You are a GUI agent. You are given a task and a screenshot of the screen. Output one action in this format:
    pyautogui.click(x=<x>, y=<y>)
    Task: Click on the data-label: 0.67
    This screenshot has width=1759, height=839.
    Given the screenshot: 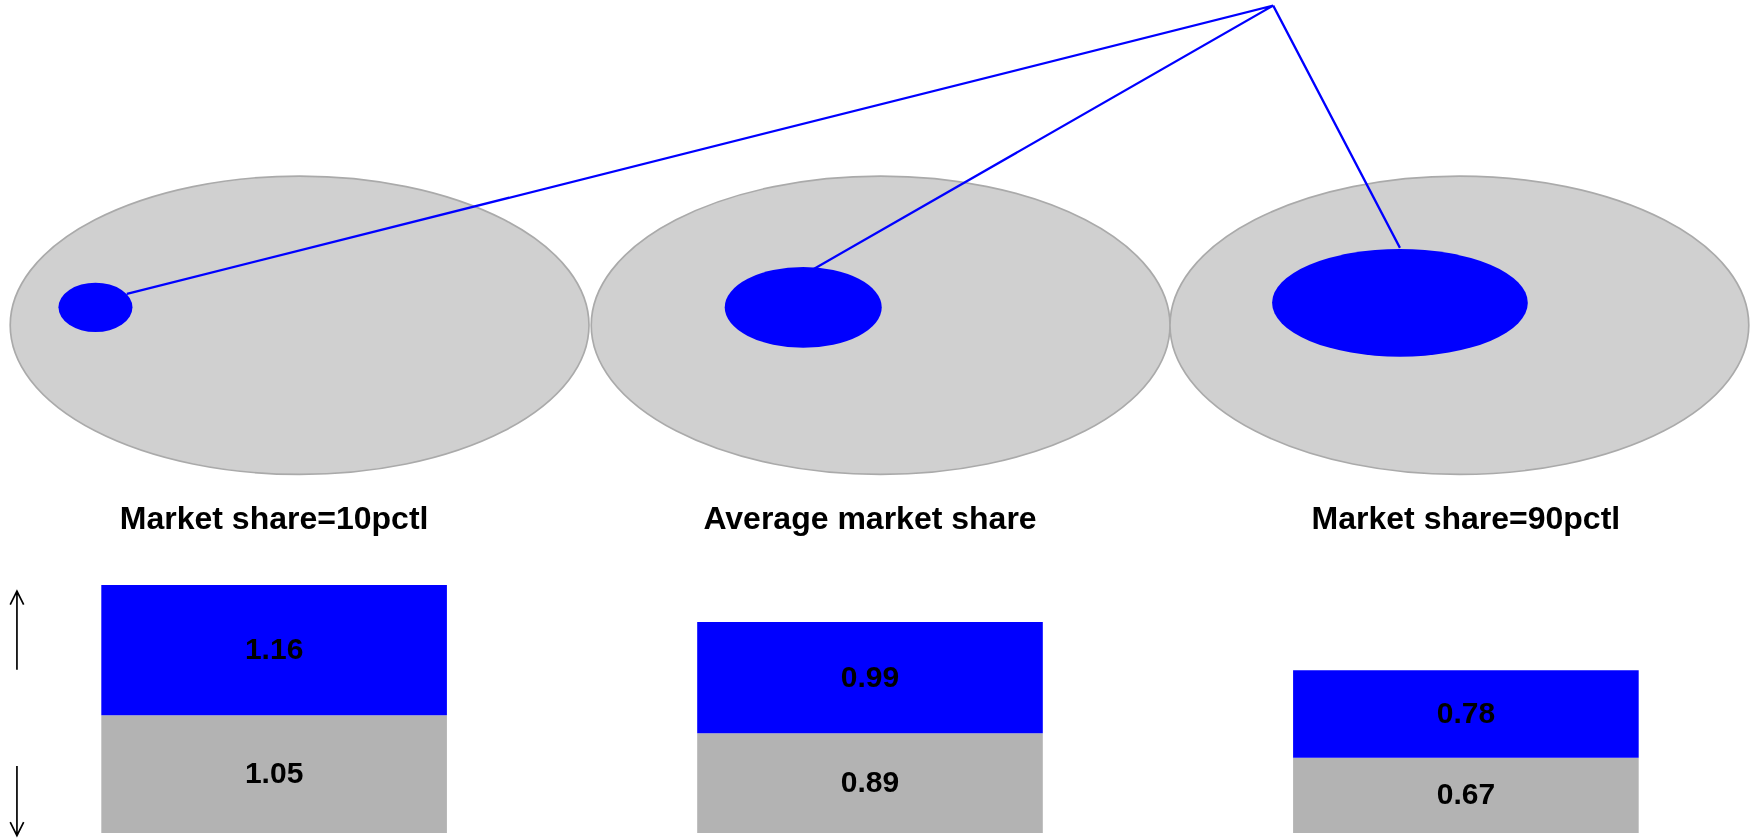 What is the action you would take?
    pyautogui.click(x=1466, y=794)
    